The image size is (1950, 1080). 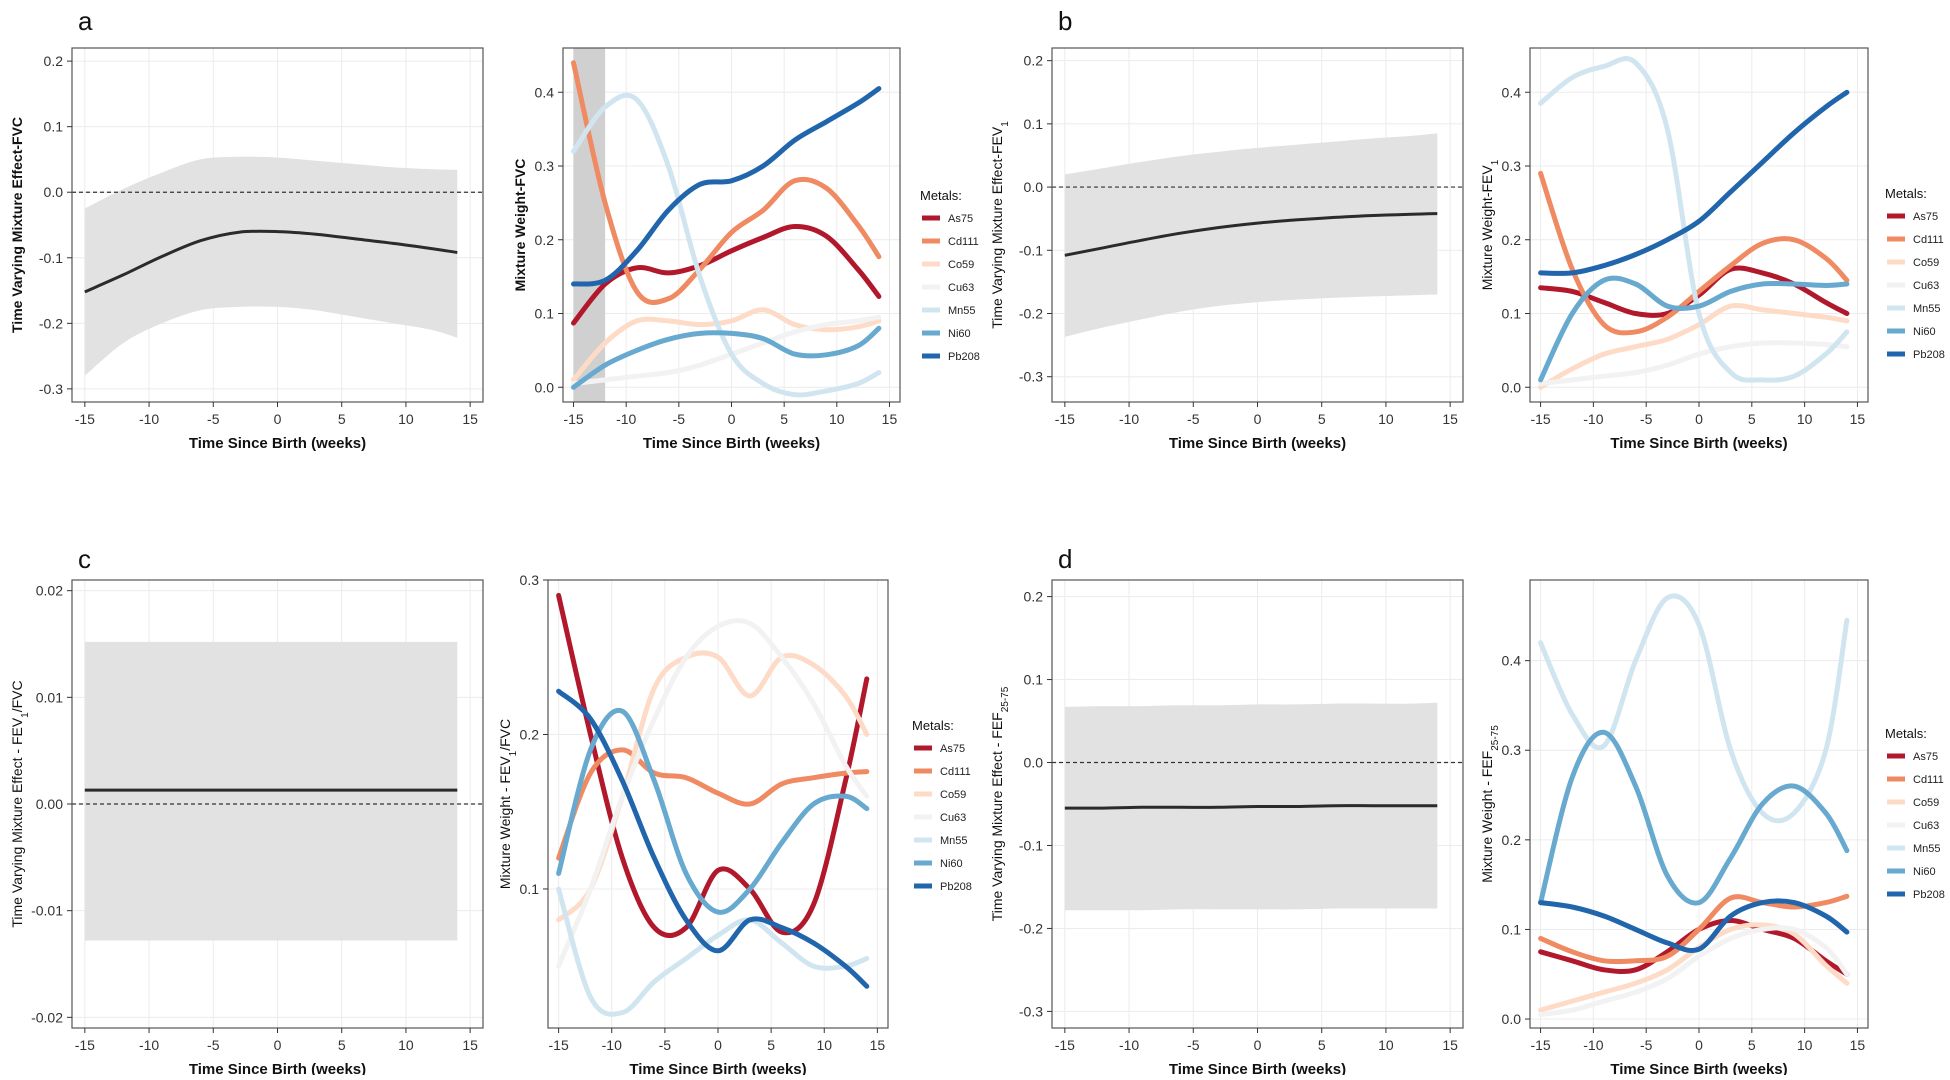 What do you see at coordinates (17, 225) in the screenshot?
I see `y-axis-title-text: Time Varying Mixture Effect-FVC` at bounding box center [17, 225].